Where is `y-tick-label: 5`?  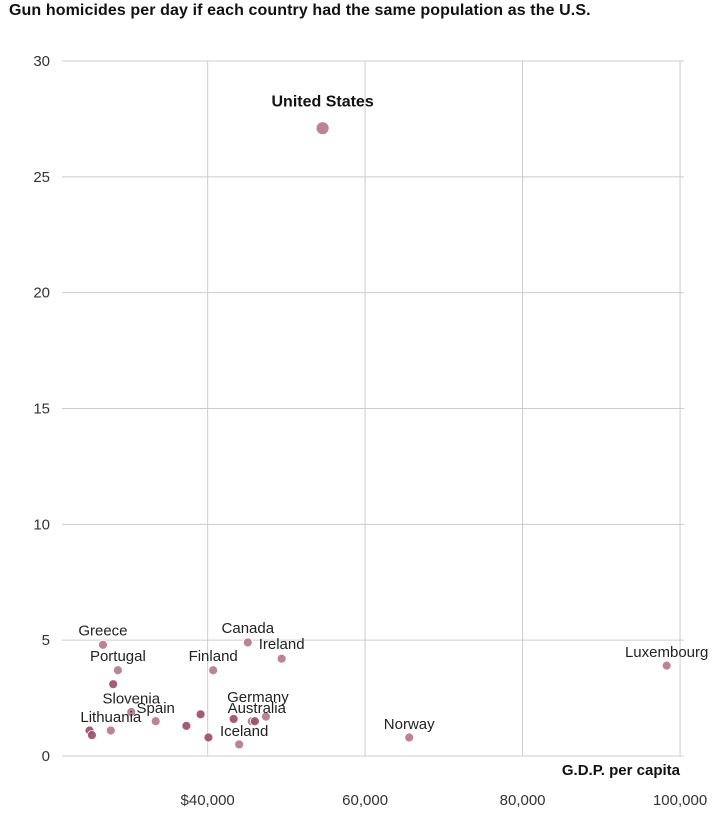 y-tick-label: 5 is located at coordinates (46, 640).